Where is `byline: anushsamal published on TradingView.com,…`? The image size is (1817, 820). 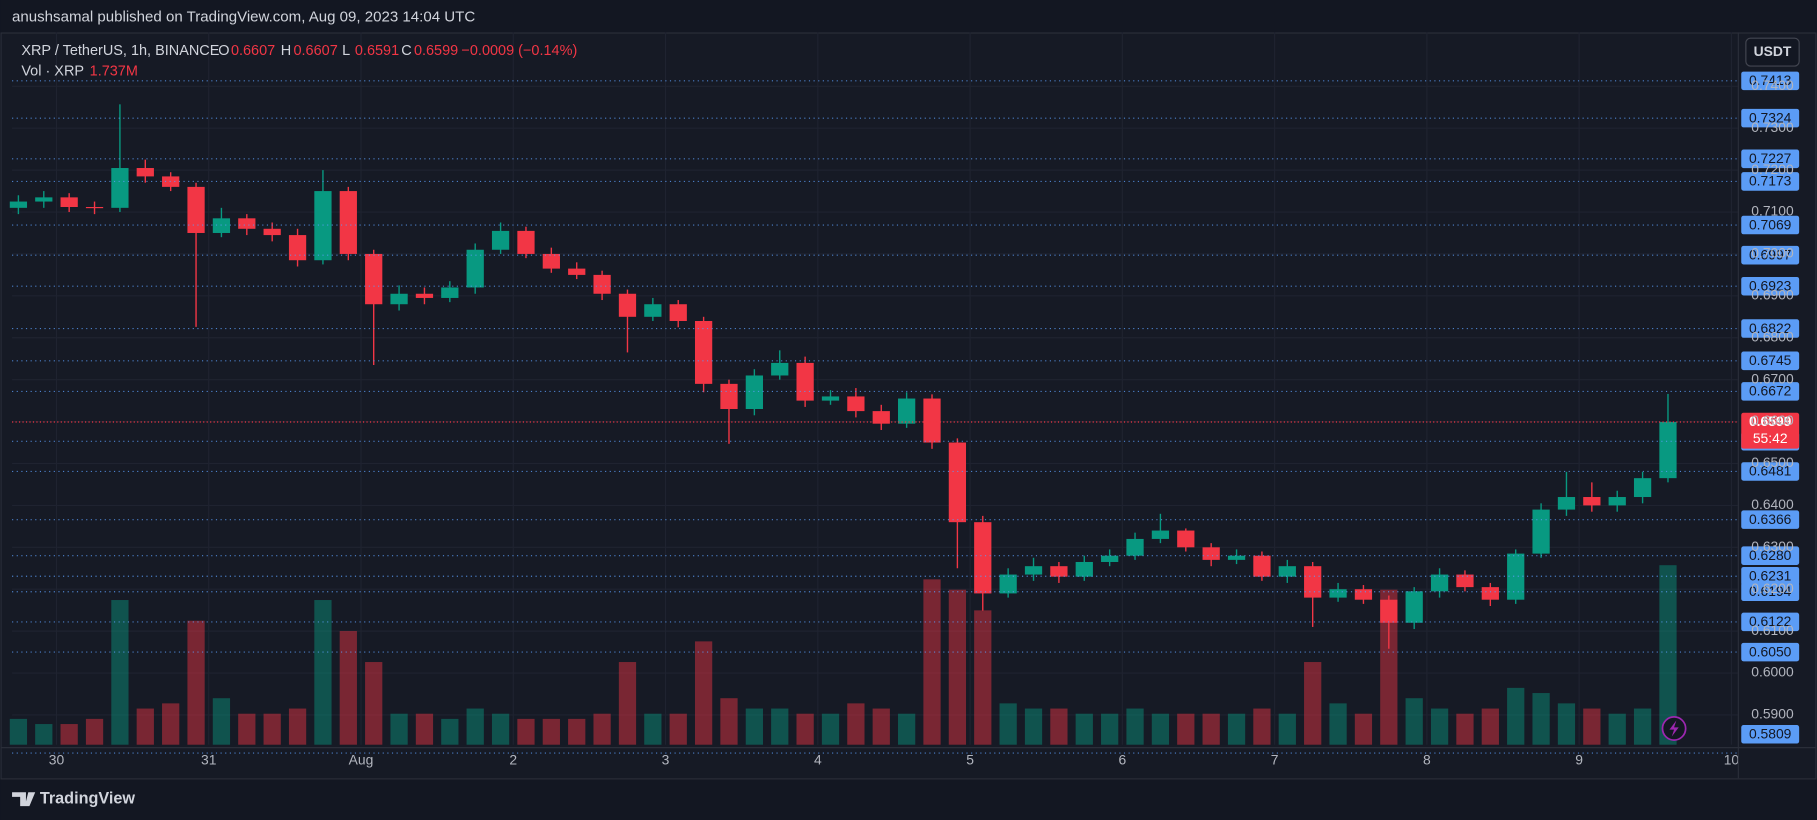
byline: anushsamal published on TradingView.com,… is located at coordinates (243, 16).